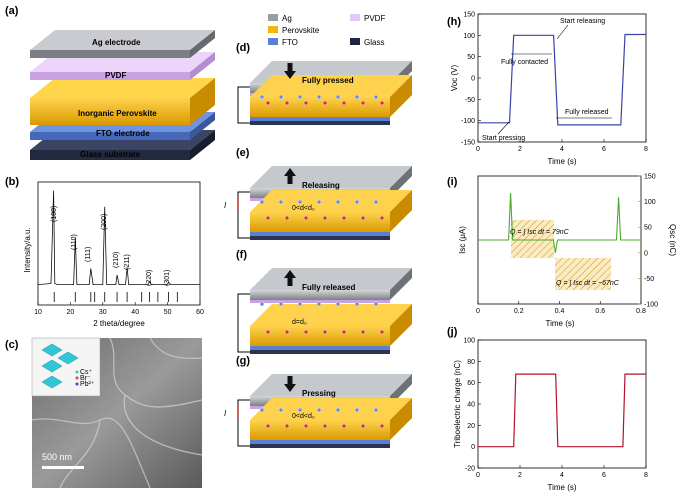 This screenshot has width=680, height=500. I want to click on pb-dot-icon, so click(77, 384).